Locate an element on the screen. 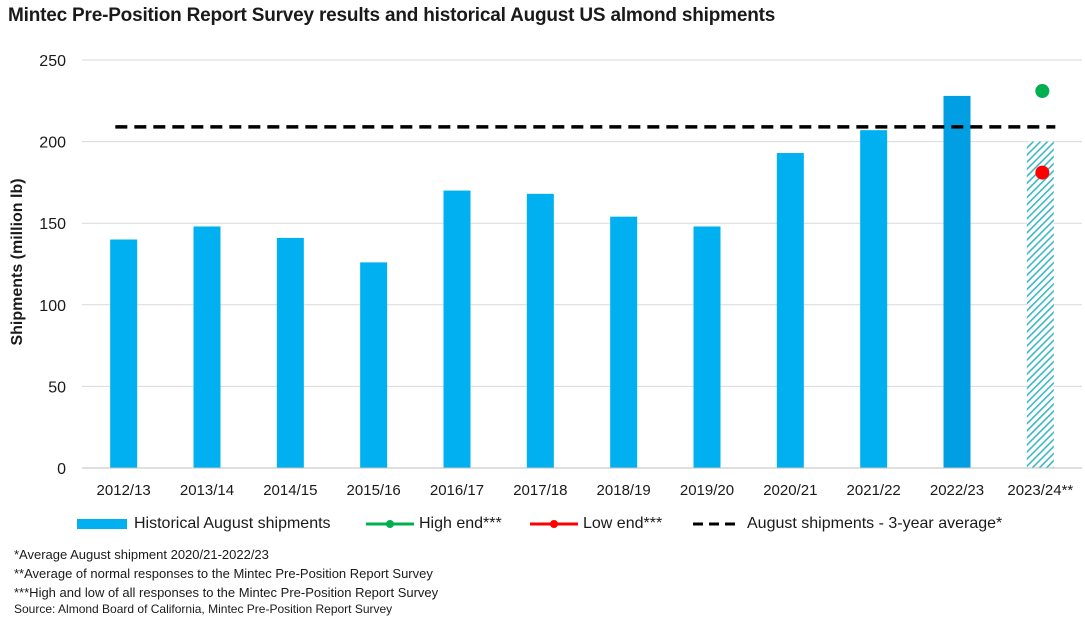  high-end-point is located at coordinates (1042, 91).